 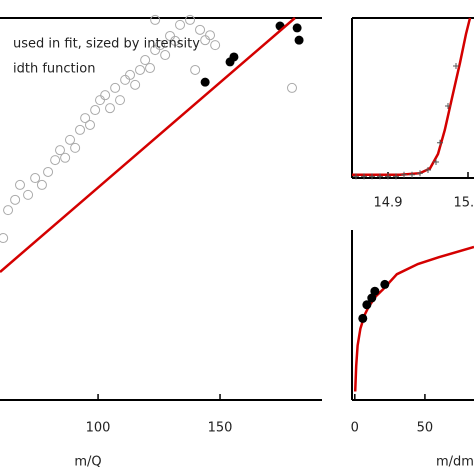 I want to click on panel: 0 50 m/dm, so click(x=412, y=350).